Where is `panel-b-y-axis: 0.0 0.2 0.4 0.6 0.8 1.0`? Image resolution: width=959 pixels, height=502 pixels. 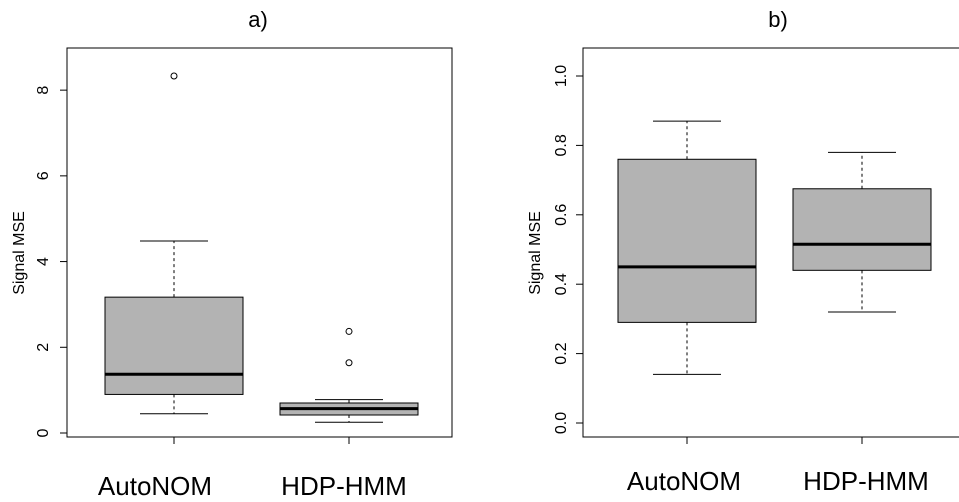
panel-b-y-axis: 0.0 0.2 0.4 0.6 0.8 1.0 is located at coordinates (568, 249).